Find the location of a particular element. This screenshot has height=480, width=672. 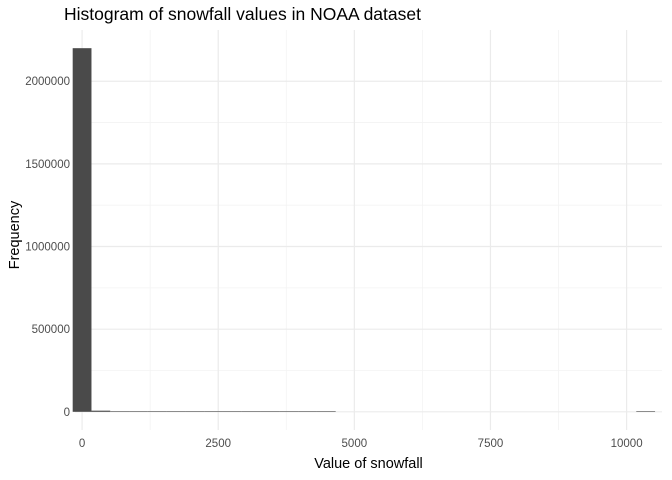

x-tick-label-0: 0 is located at coordinates (82, 444).